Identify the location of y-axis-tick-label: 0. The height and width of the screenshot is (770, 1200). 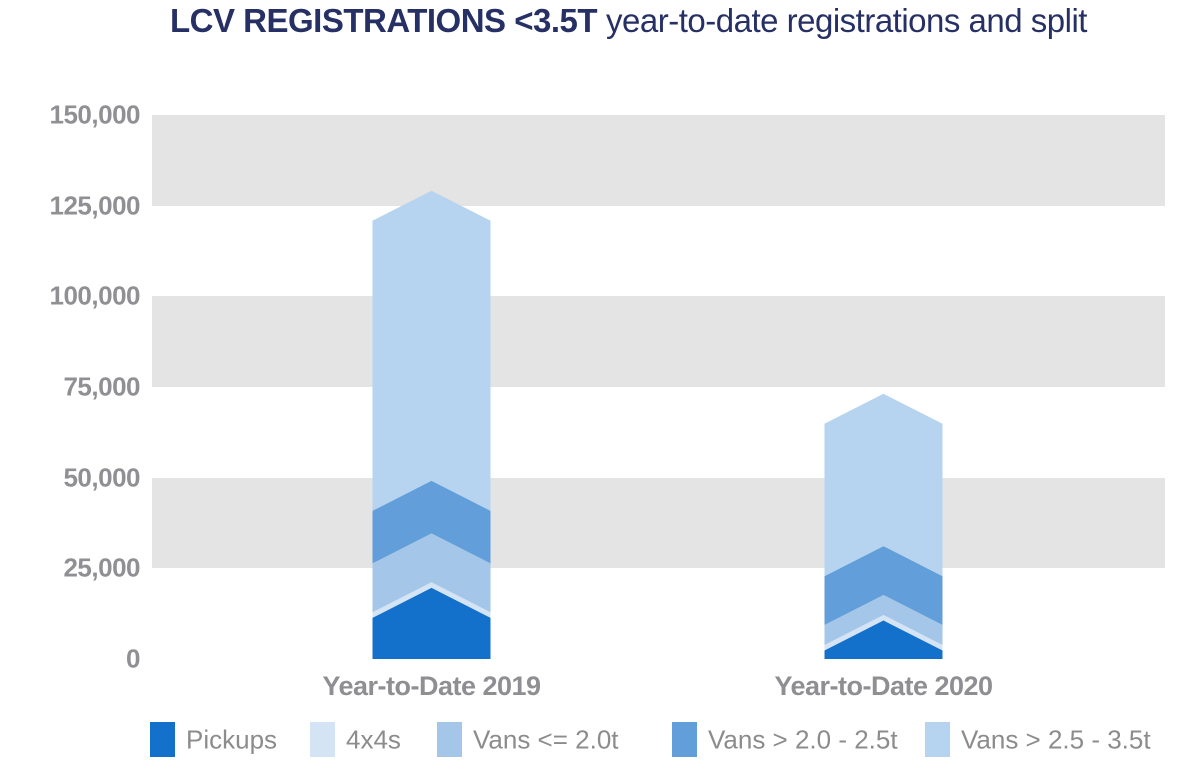
(133, 658).